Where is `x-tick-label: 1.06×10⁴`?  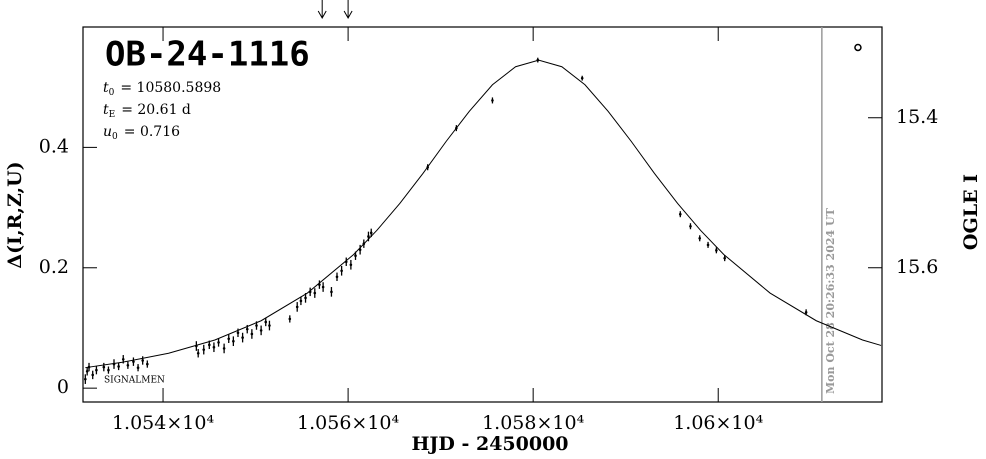
x-tick-label: 1.06×10⁴ is located at coordinates (718, 423).